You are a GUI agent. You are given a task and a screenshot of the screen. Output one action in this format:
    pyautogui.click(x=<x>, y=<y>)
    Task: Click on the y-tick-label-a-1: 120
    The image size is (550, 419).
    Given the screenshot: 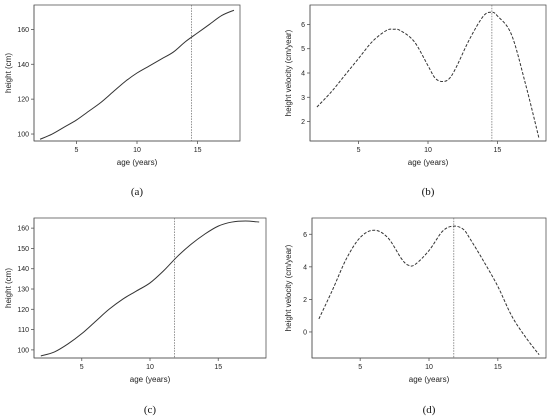 What is the action you would take?
    pyautogui.click(x=23, y=100)
    